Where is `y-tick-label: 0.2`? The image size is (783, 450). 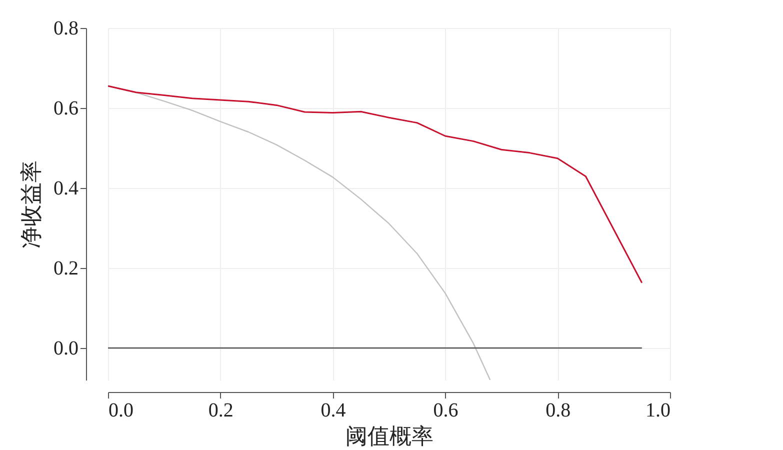
y-tick-label: 0.2 is located at coordinates (66, 269).